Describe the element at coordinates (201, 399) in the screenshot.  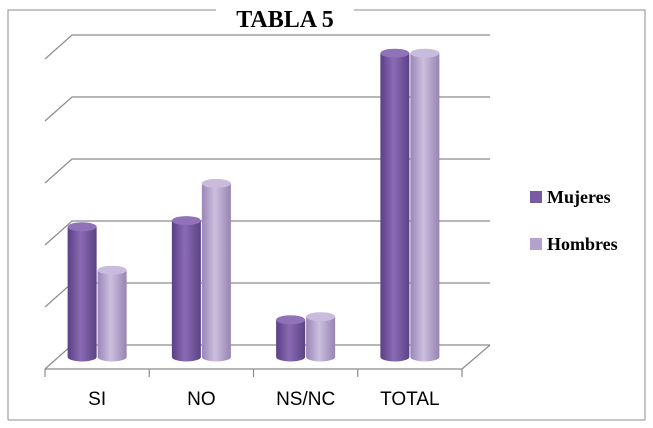
I see `x-tick-label: NO` at that location.